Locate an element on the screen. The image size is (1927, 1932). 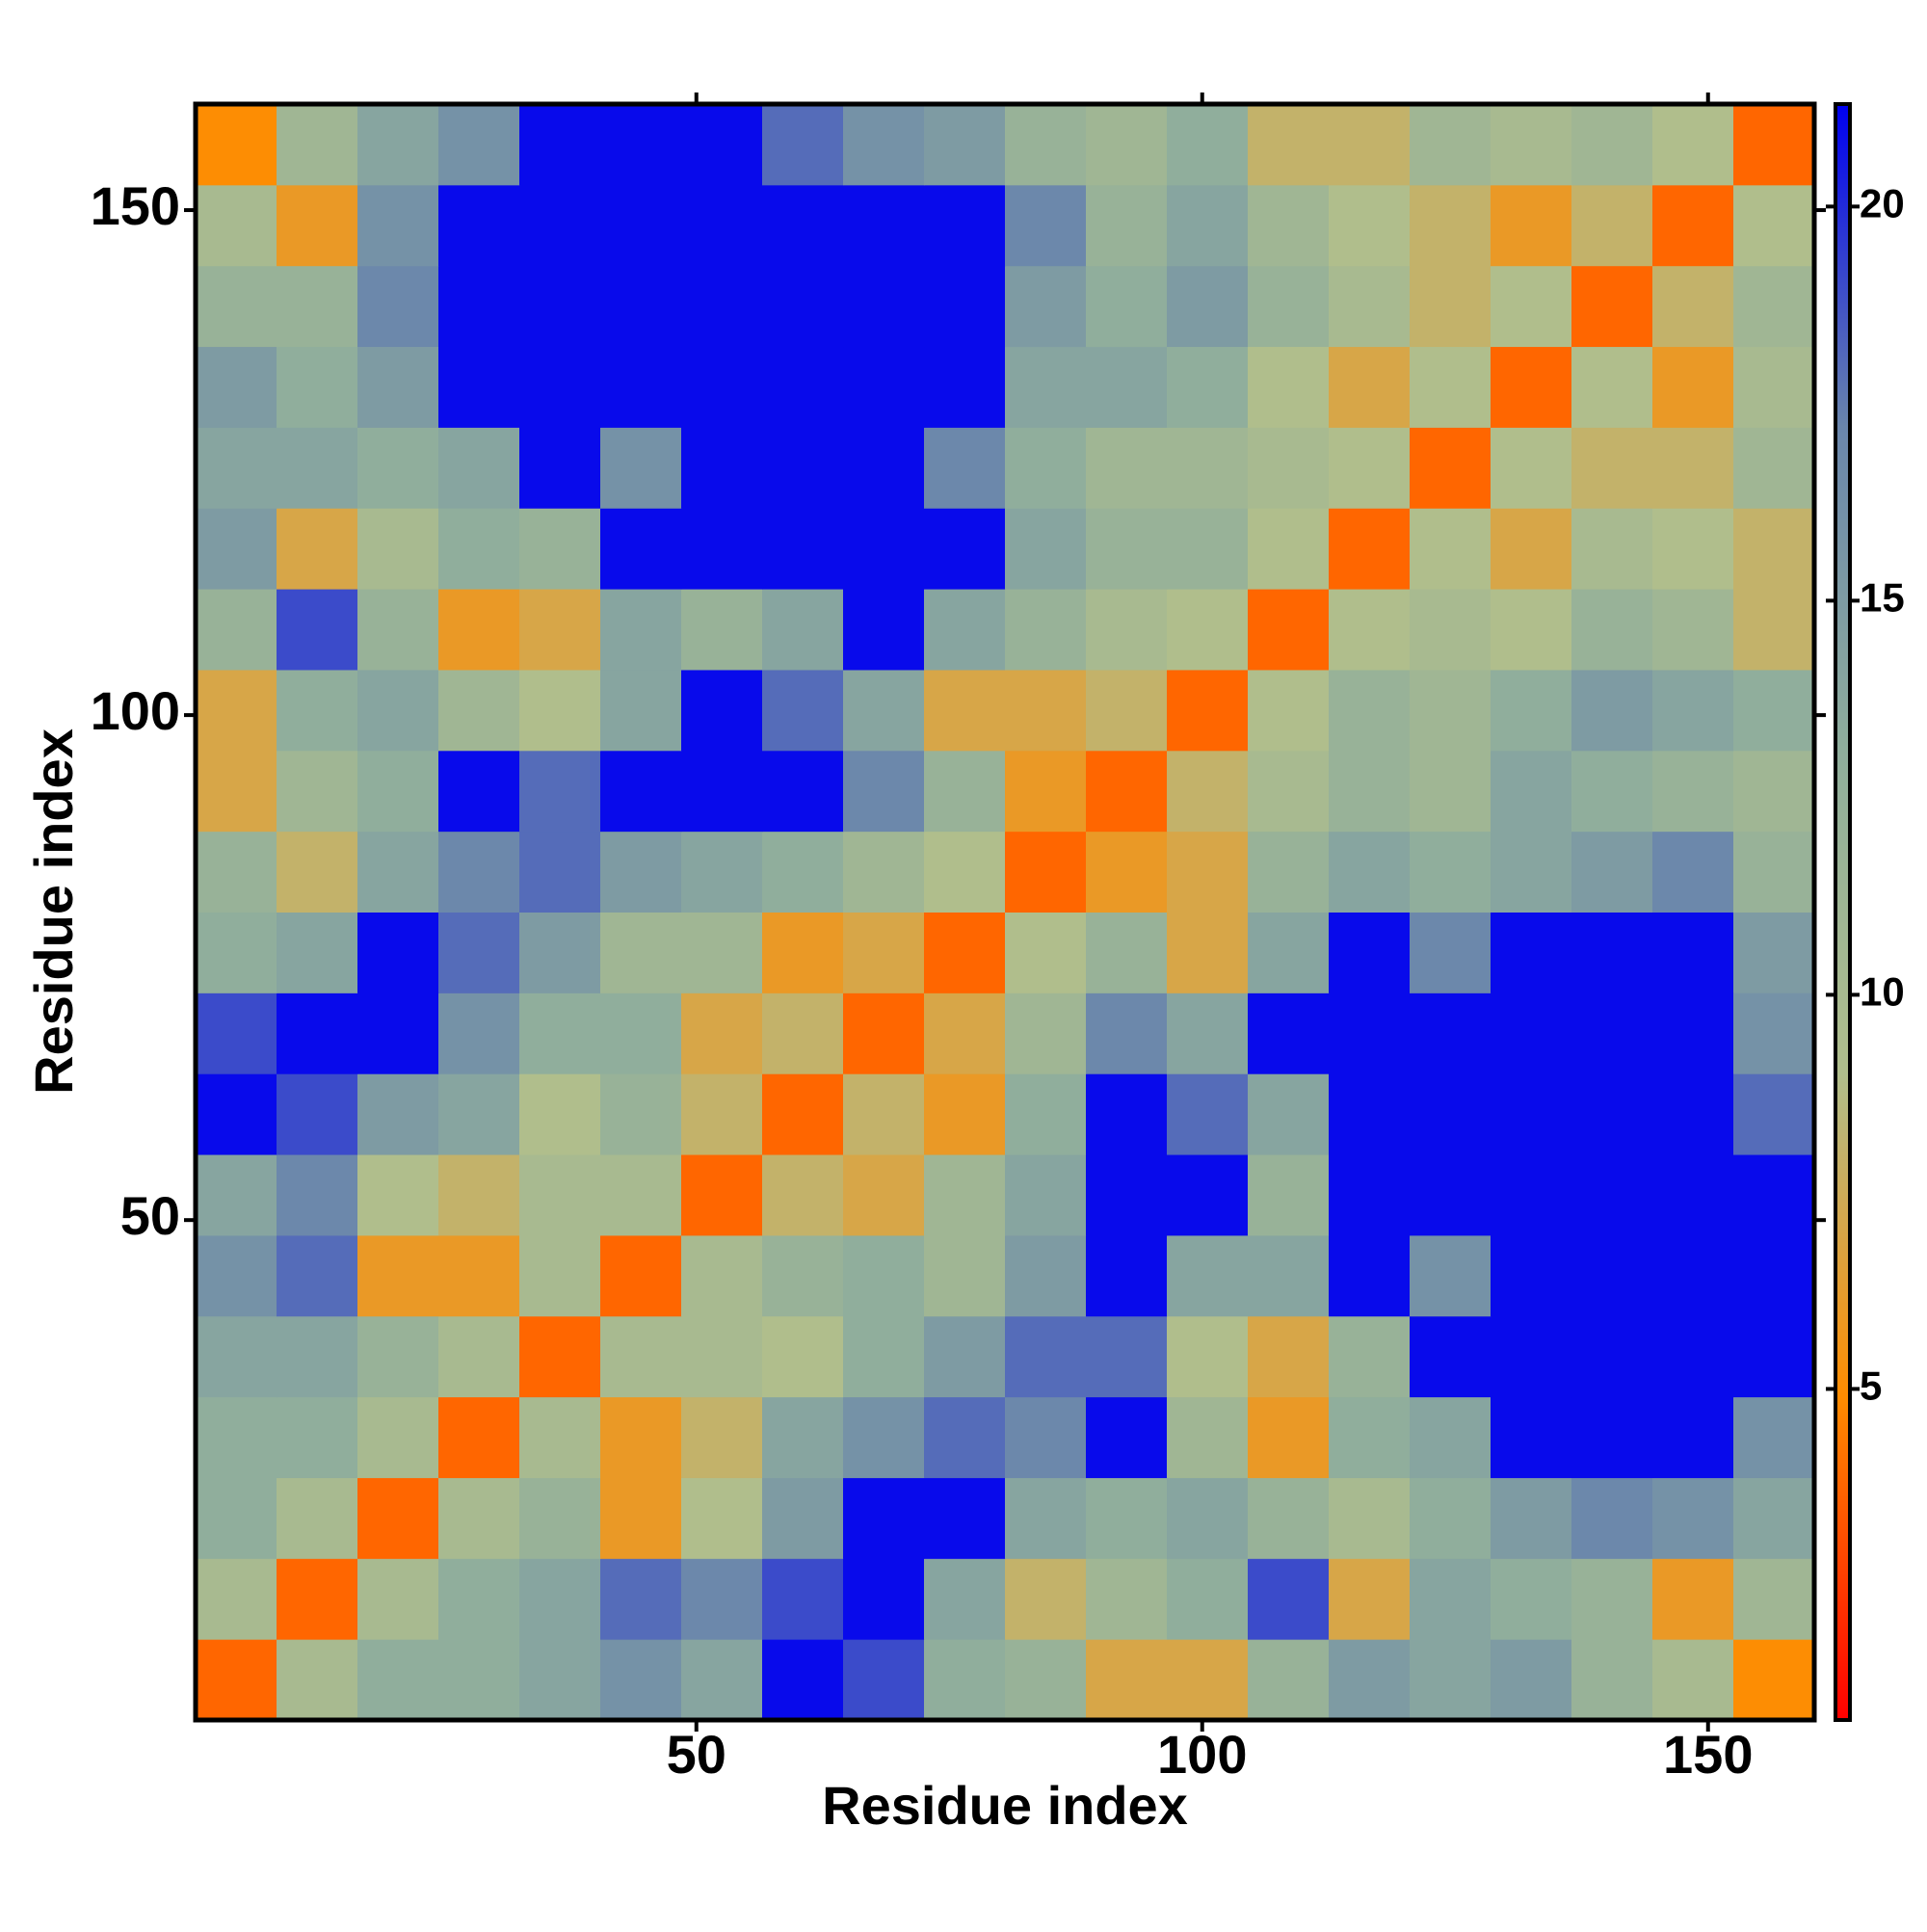
x-tick-label: 50 is located at coordinates (696, 1754).